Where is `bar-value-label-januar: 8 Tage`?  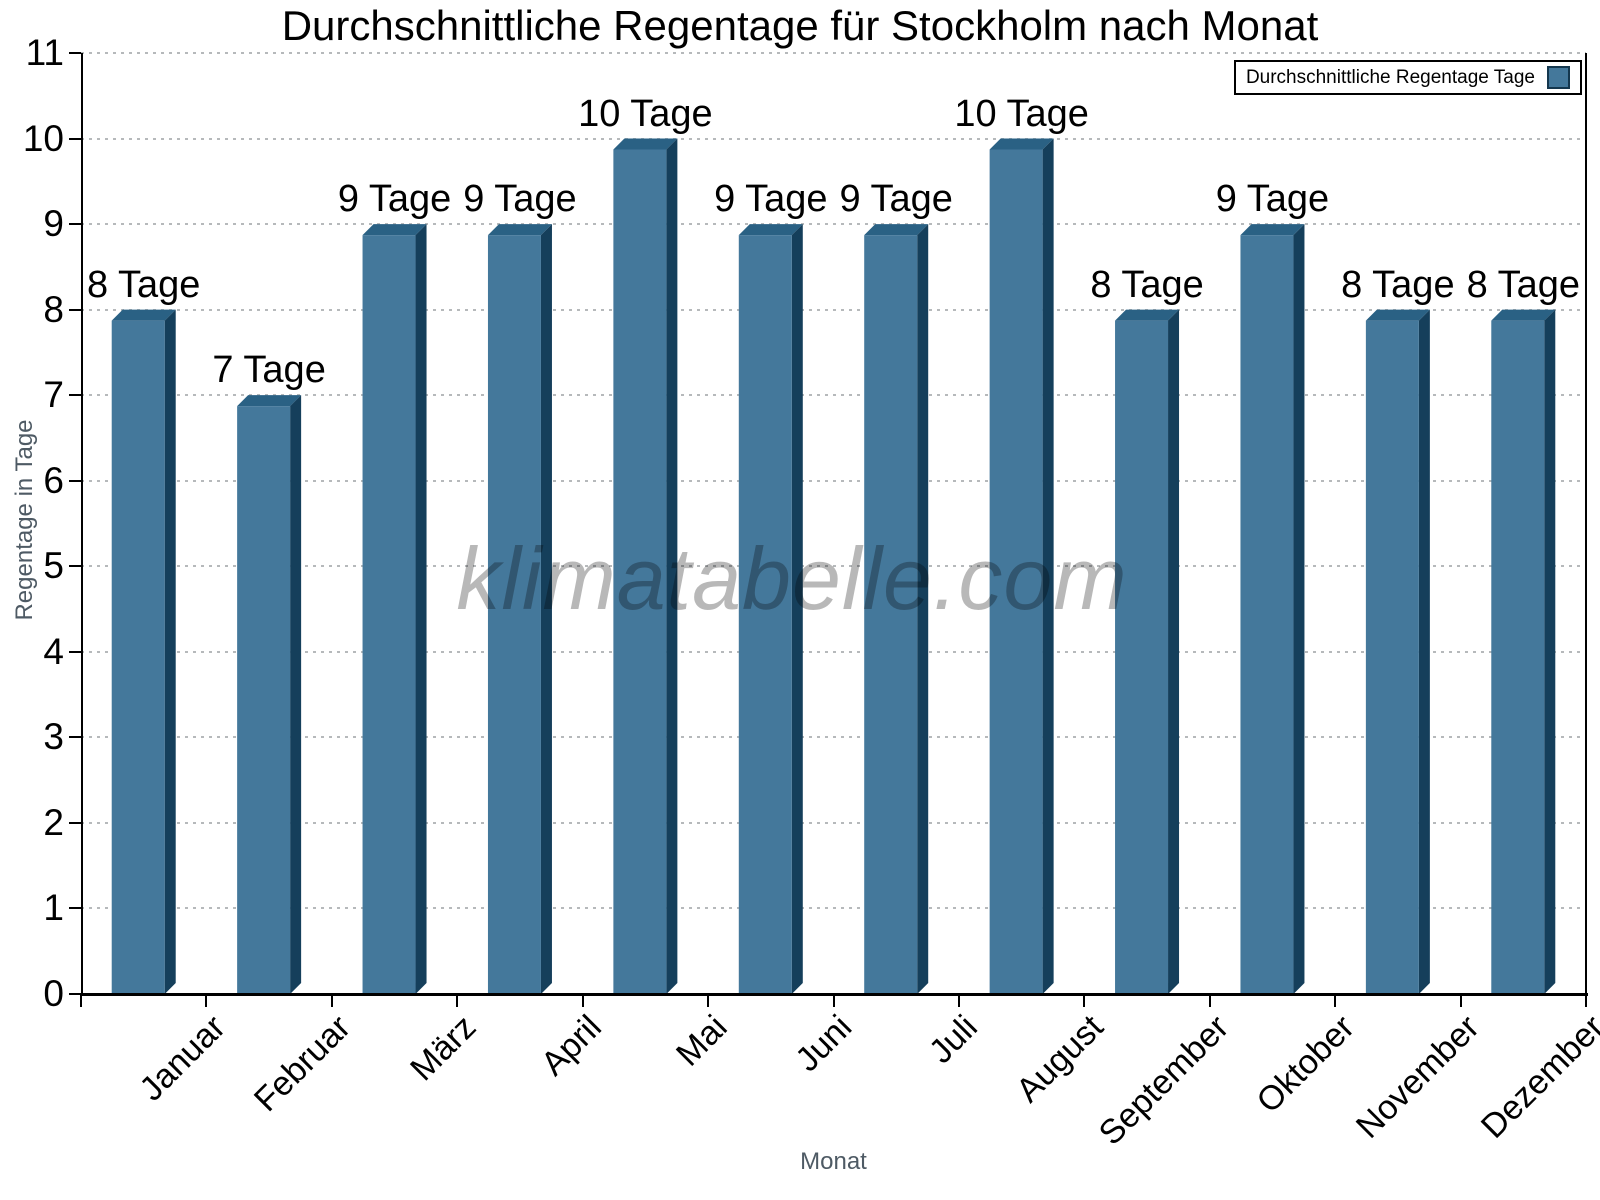
bar-value-label-januar: 8 Tage is located at coordinates (144, 284).